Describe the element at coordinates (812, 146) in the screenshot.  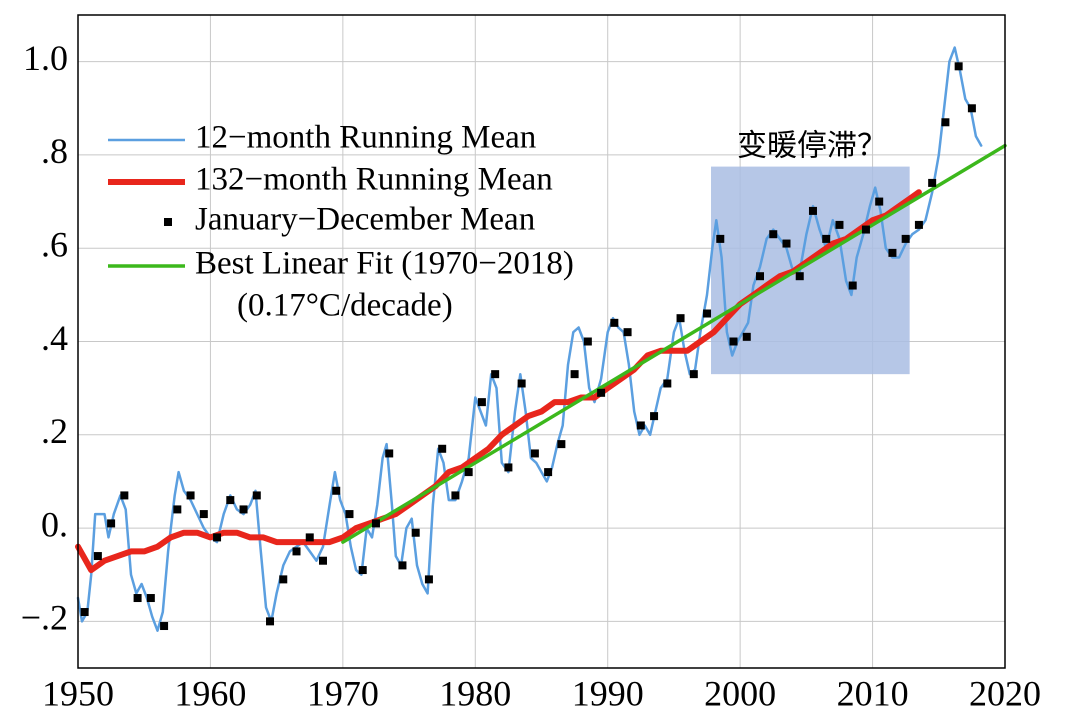
I see `annotation: 变暖停滞？` at that location.